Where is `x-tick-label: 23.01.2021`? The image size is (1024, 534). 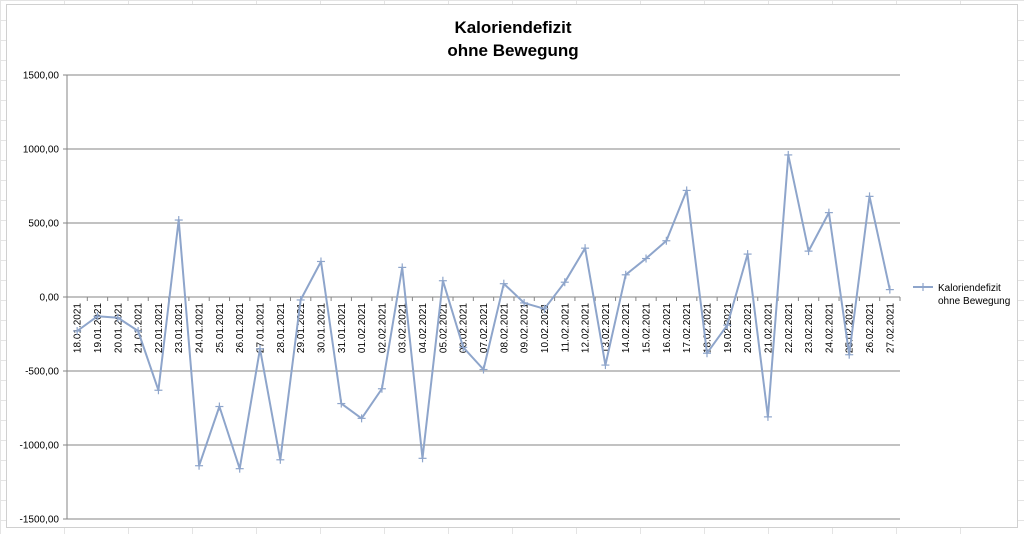
x-tick-label: 23.01.2021 is located at coordinates (179, 328).